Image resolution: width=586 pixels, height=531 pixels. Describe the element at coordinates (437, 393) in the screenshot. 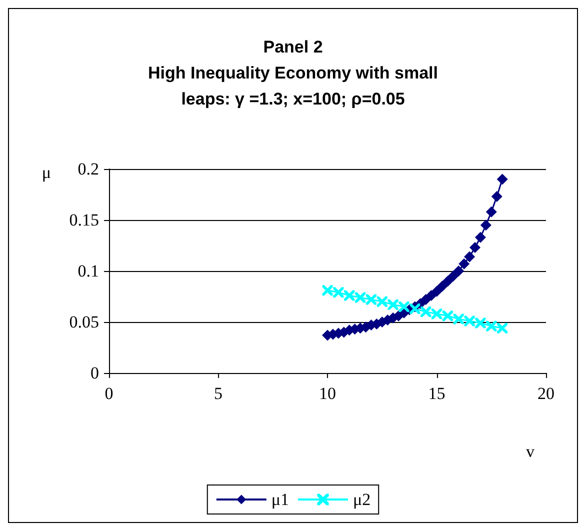

I see `x-tick-label: 15` at that location.